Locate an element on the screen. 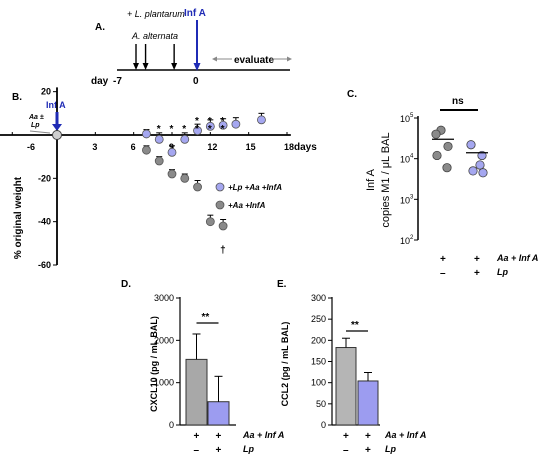  sig-star-4-0: * is located at coordinates (210, 121).